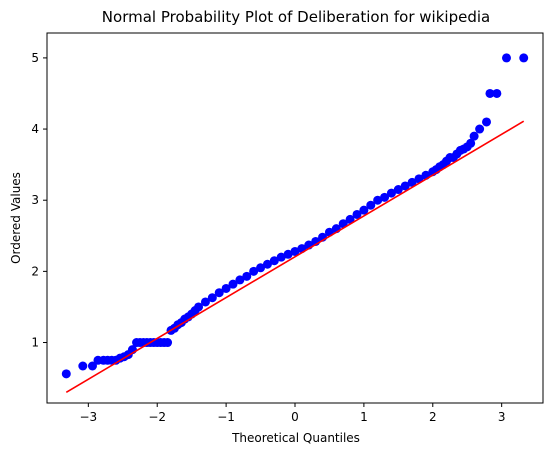 The height and width of the screenshot is (453, 554). What do you see at coordinates (35, 200) in the screenshot?
I see `y-tick-label: 3` at bounding box center [35, 200].